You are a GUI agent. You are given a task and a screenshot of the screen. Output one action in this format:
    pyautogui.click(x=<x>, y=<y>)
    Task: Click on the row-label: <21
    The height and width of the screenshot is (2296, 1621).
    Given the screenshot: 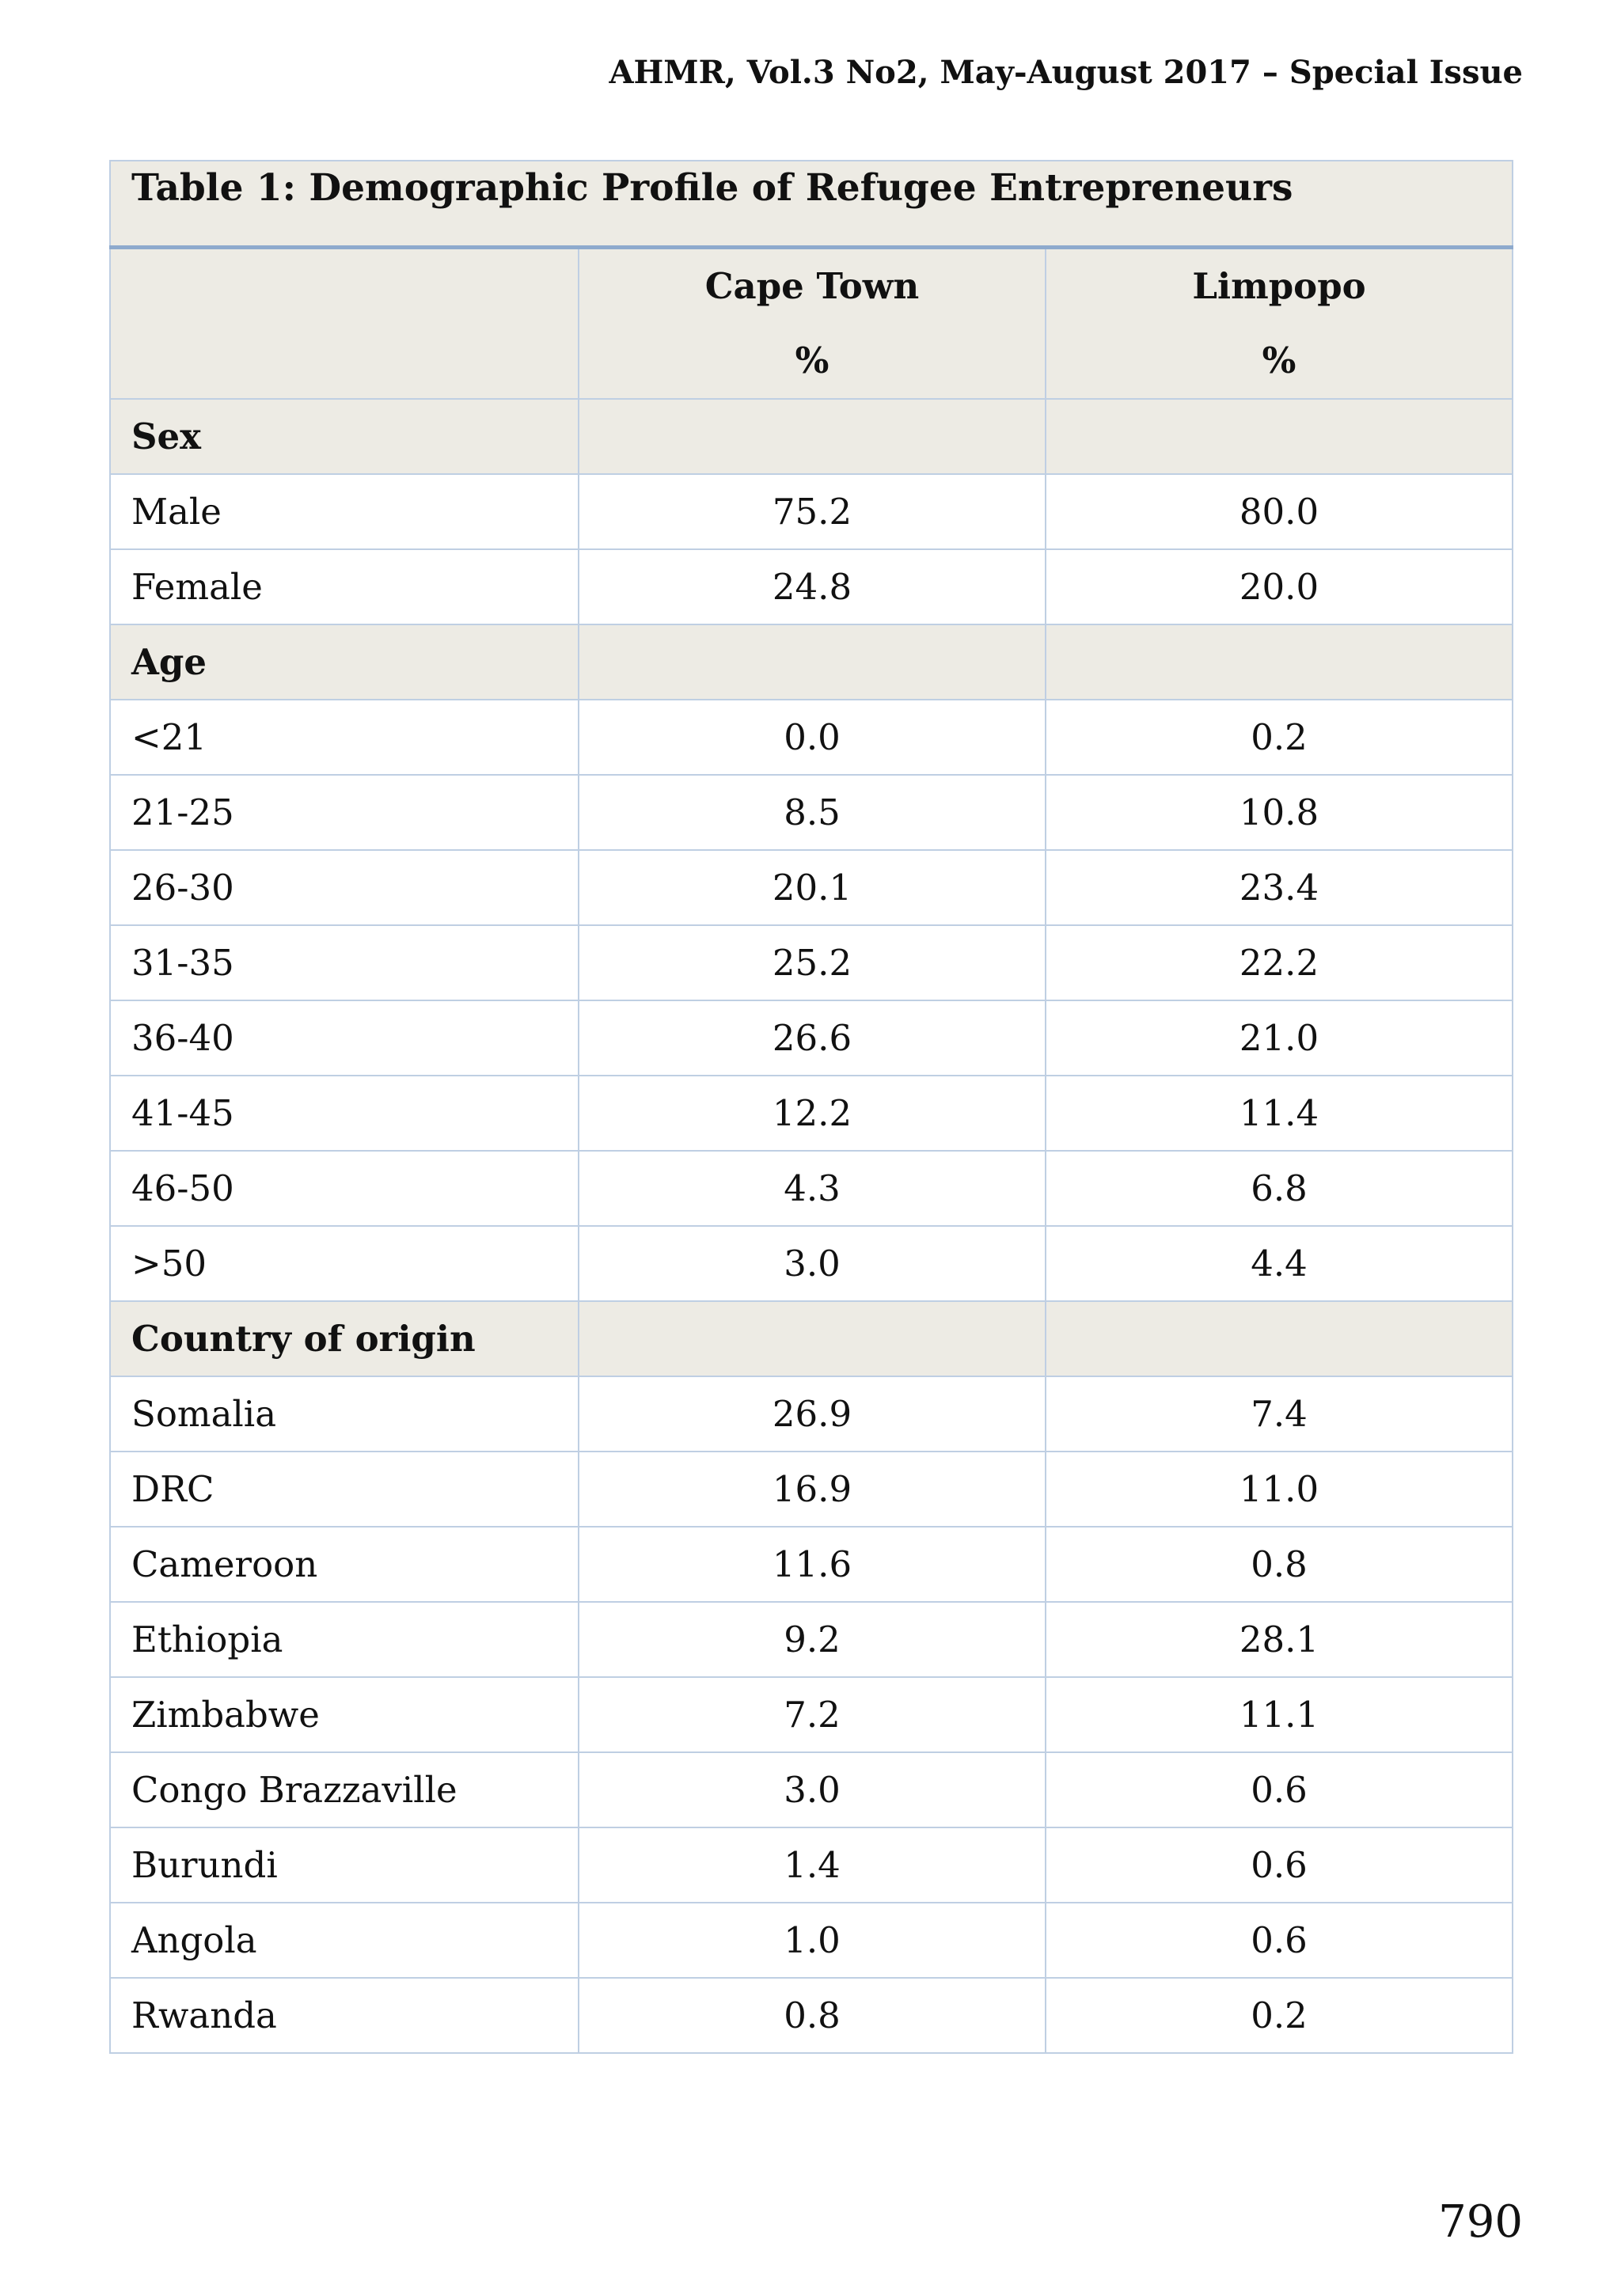 What is the action you would take?
    pyautogui.click(x=344, y=737)
    